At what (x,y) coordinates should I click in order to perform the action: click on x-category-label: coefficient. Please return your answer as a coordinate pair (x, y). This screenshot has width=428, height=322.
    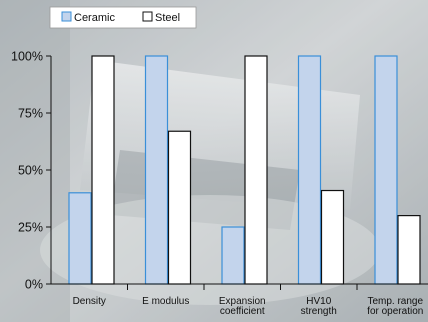
    Looking at the image, I should click on (242, 311).